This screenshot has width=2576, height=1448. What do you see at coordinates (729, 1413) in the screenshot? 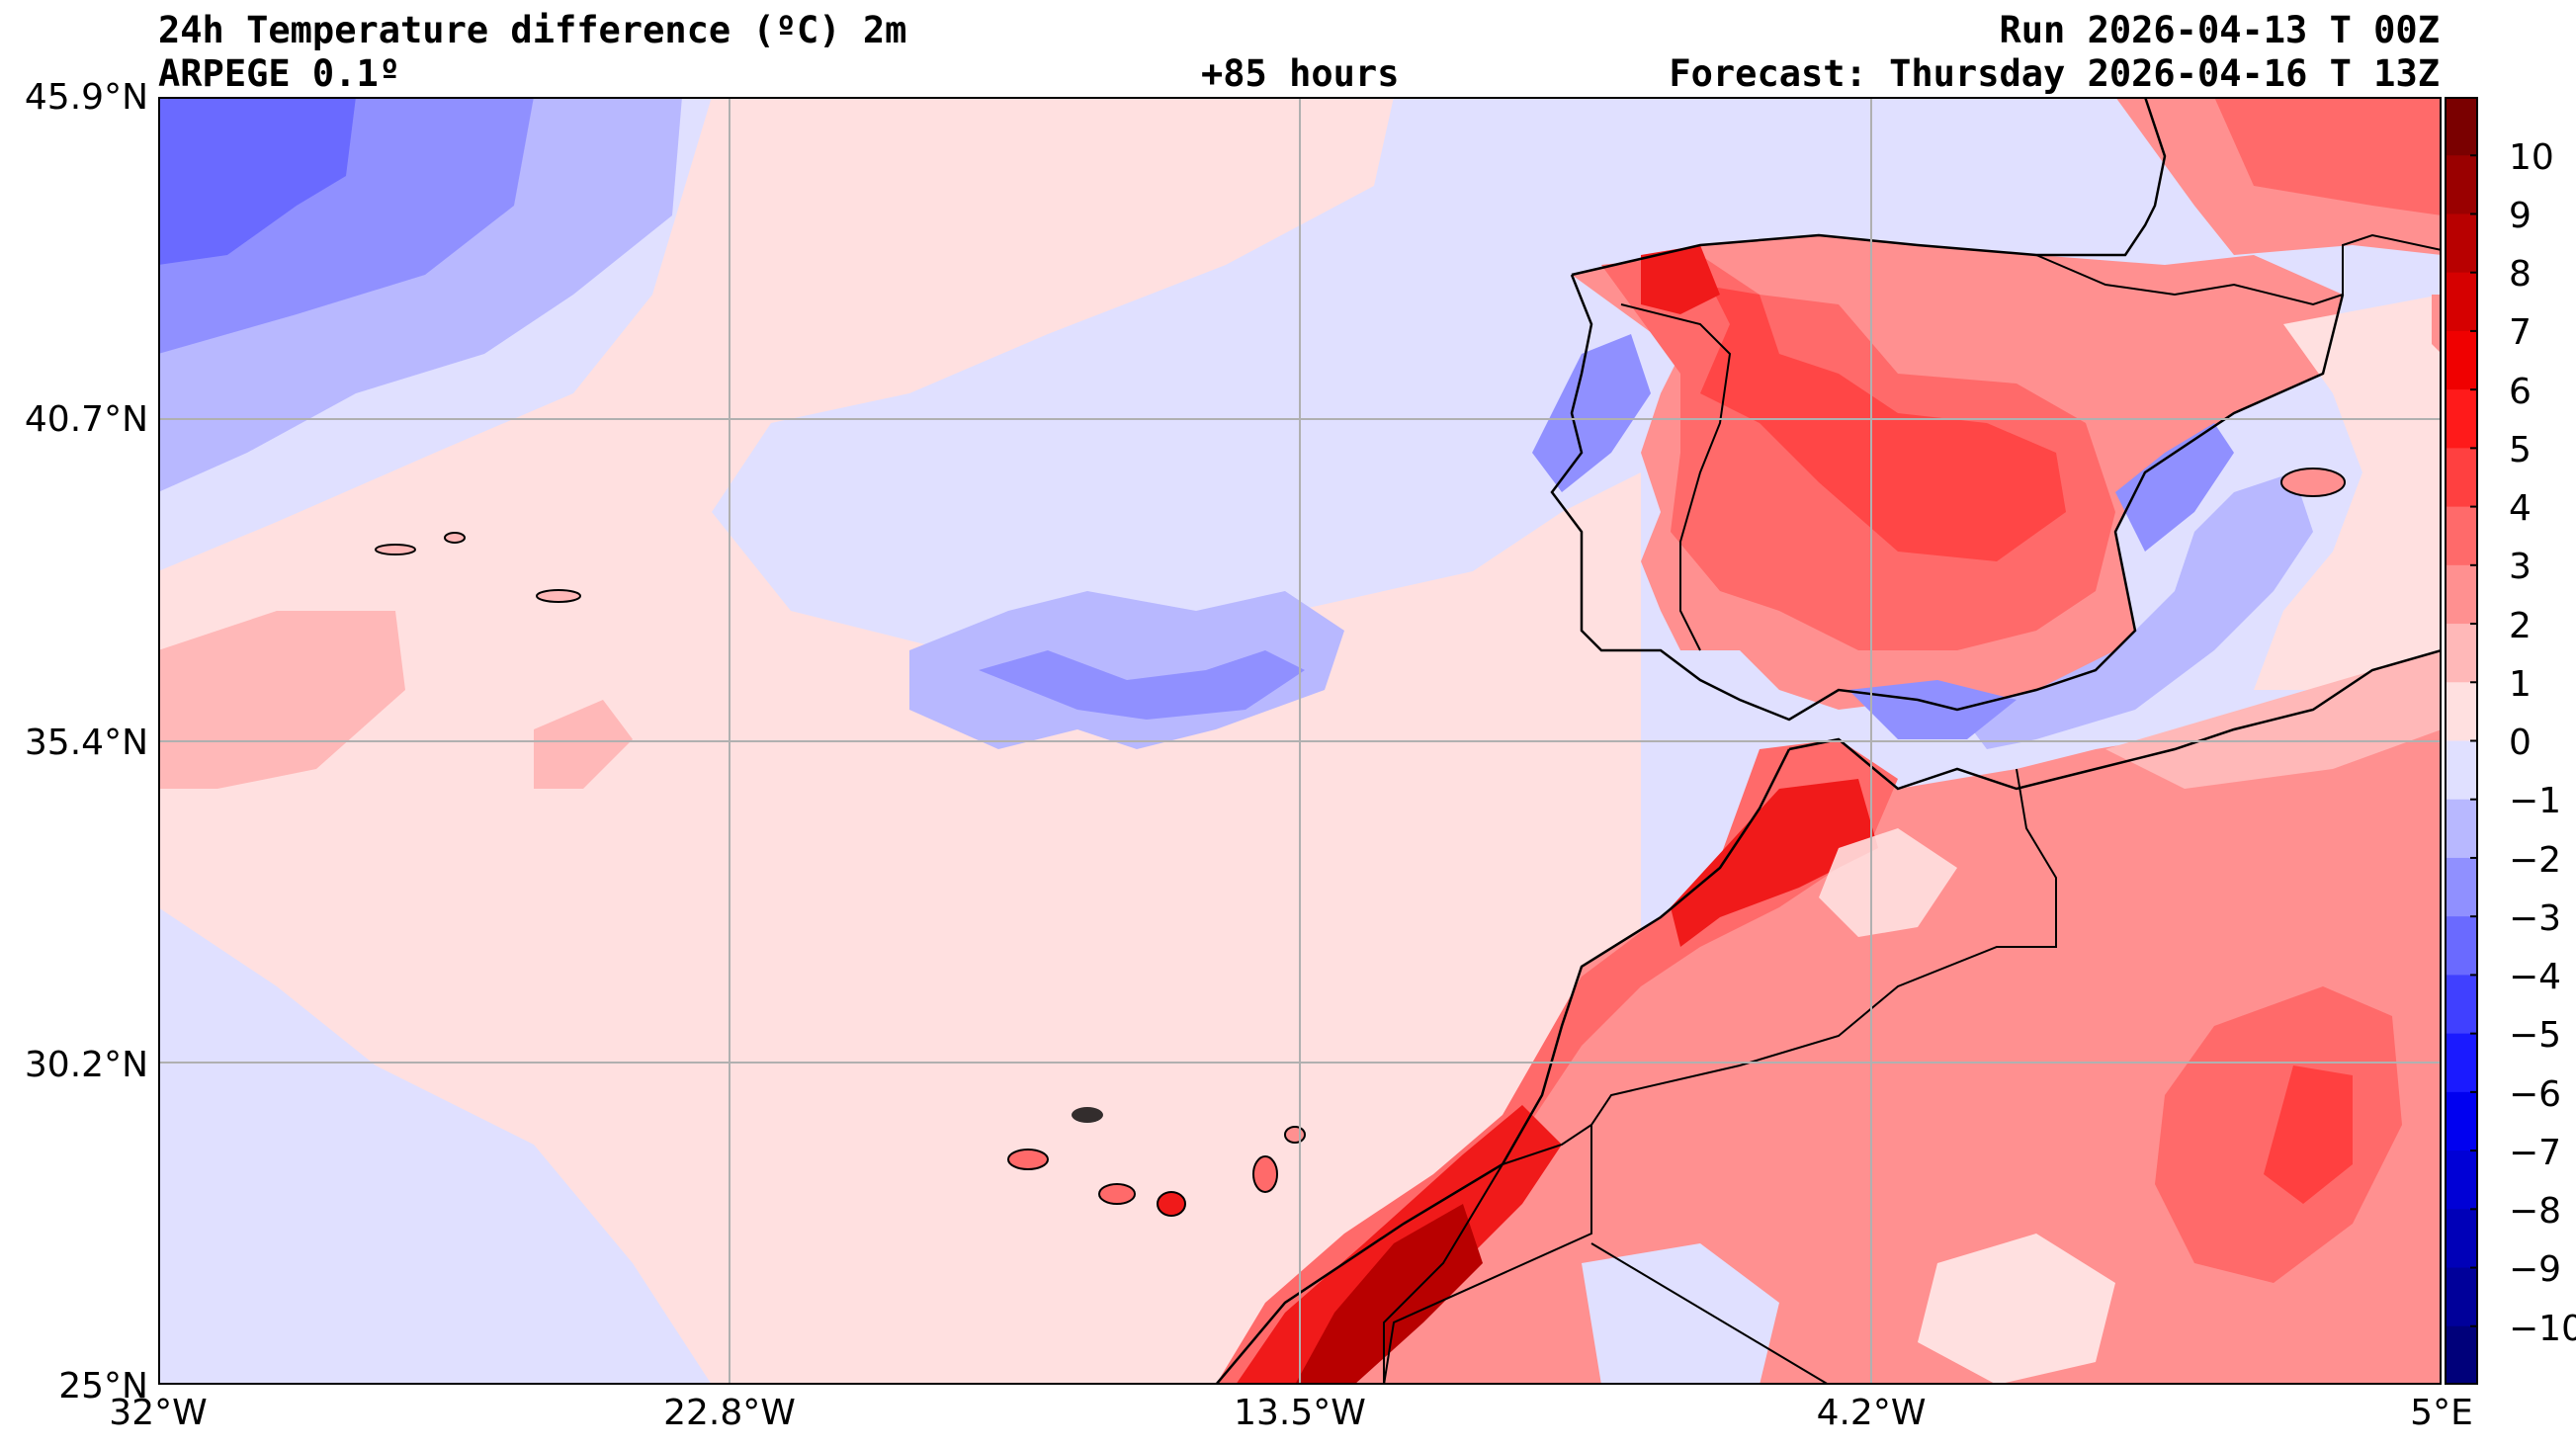
I see `lon-tick: 22.8°W` at bounding box center [729, 1413].